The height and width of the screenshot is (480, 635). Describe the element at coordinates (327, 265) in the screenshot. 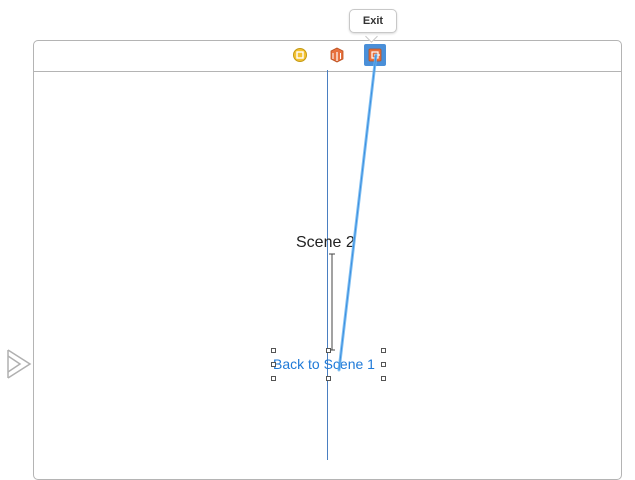

I see `alignment-guide` at that location.